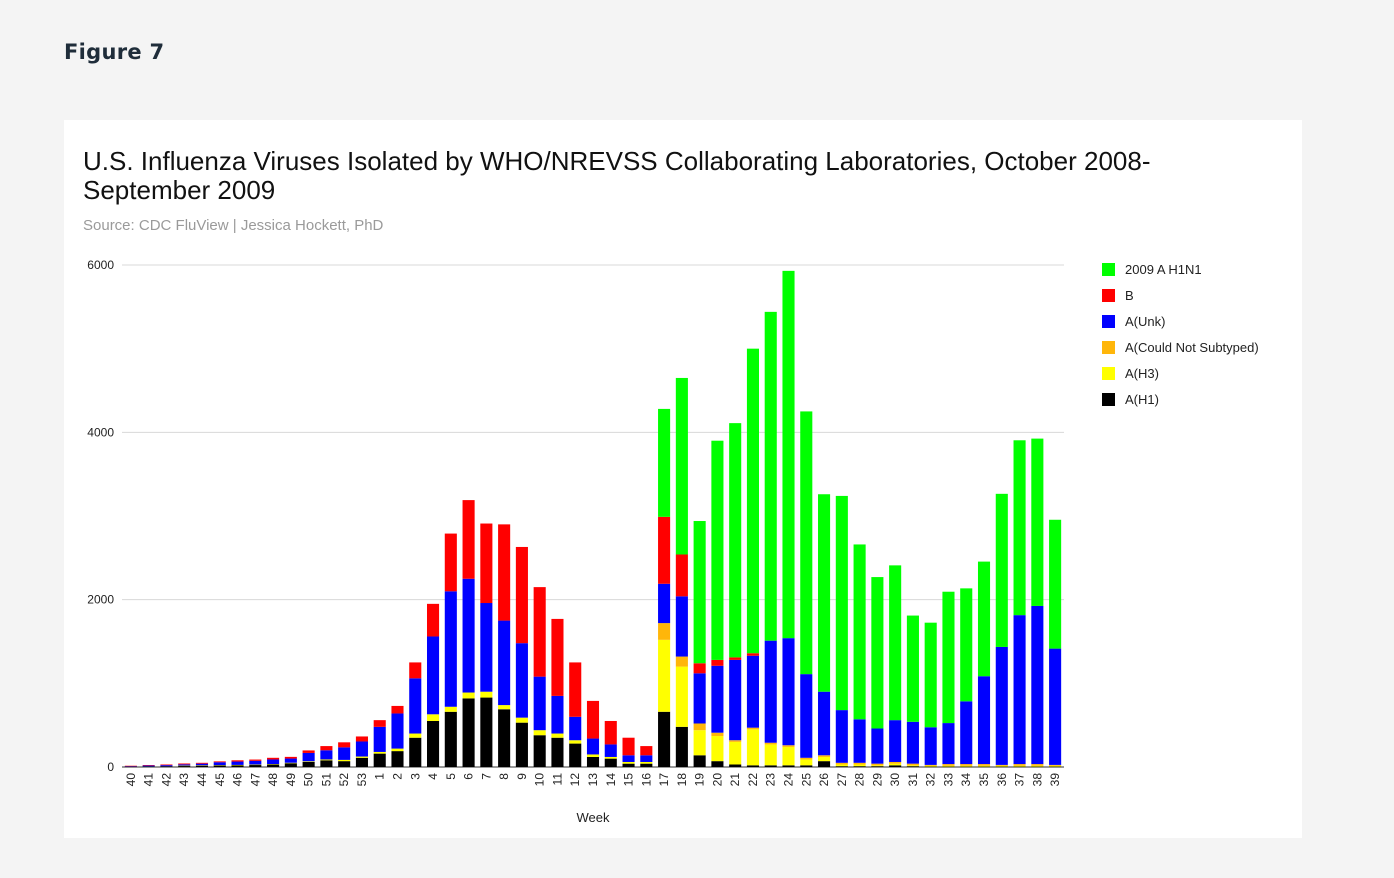 This screenshot has width=1394, height=878. I want to click on x-tick-label: 48, so click(273, 780).